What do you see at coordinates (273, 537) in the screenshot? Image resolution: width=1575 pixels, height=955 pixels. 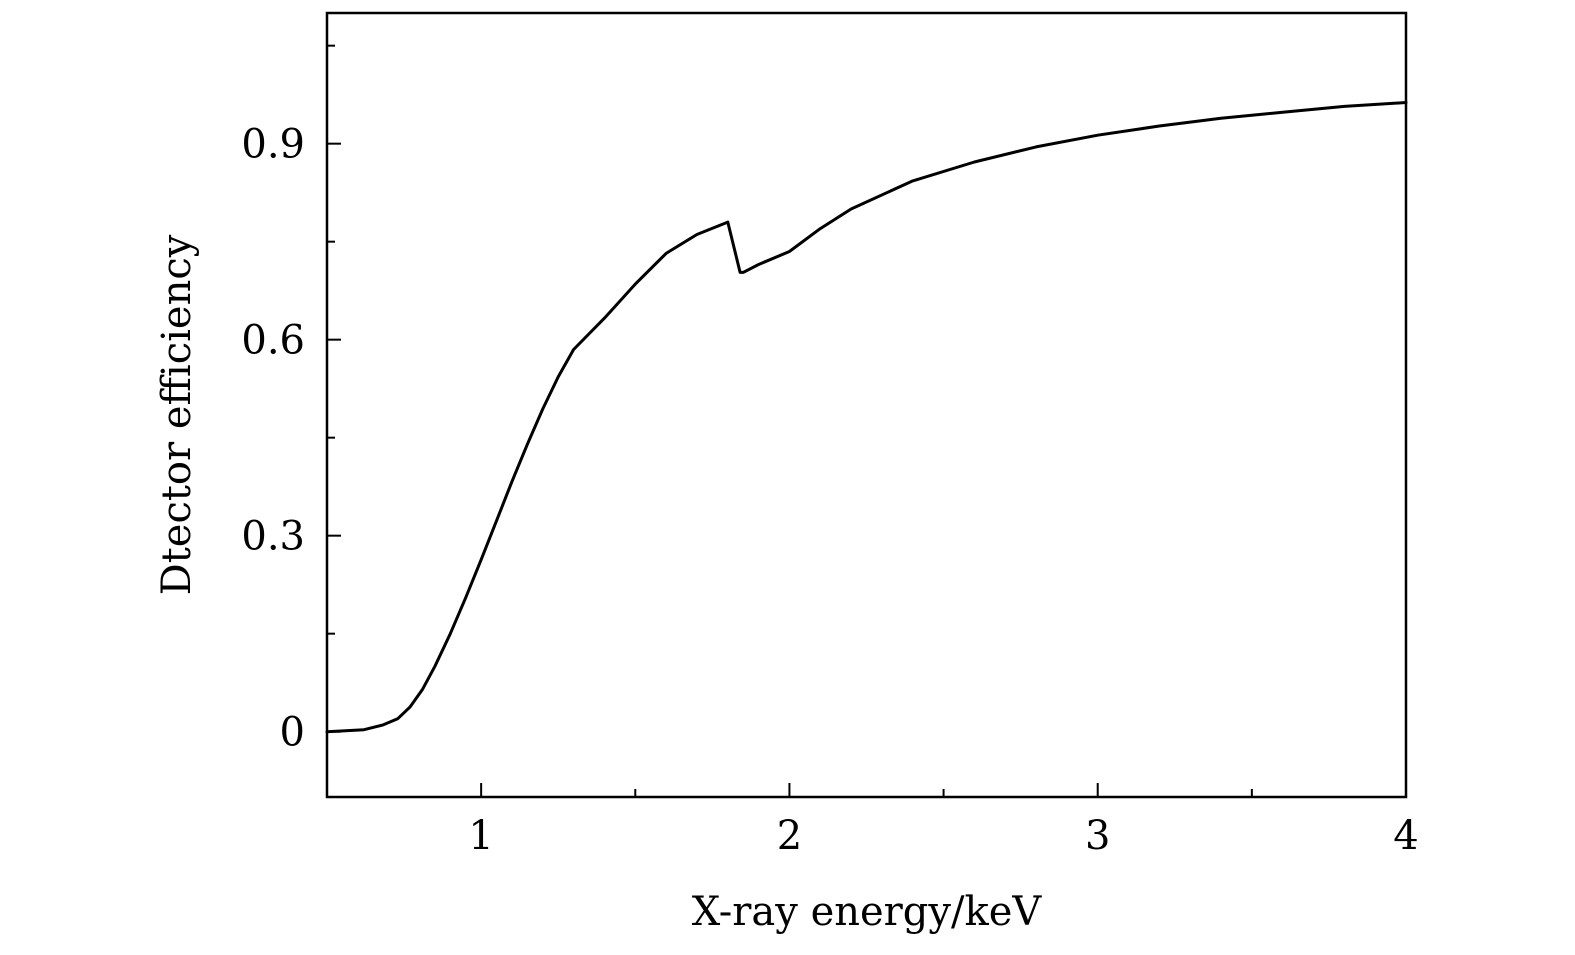 I see `y-tick-label: 0.3` at bounding box center [273, 537].